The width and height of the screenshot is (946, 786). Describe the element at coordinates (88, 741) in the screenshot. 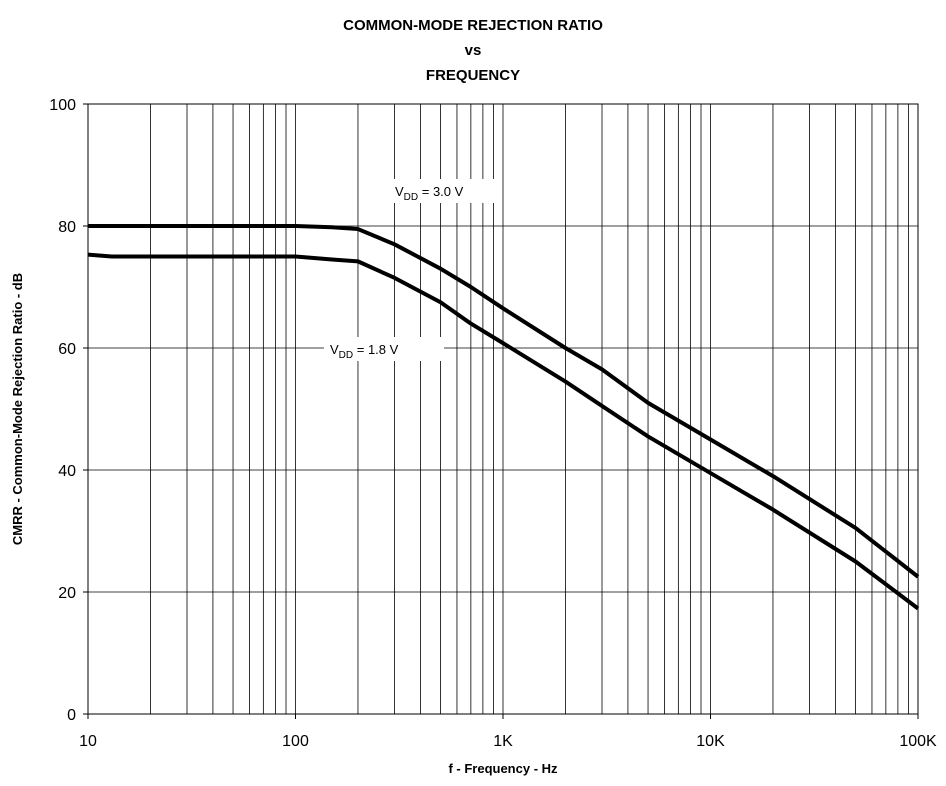

I see `x-tick-label: 10` at that location.